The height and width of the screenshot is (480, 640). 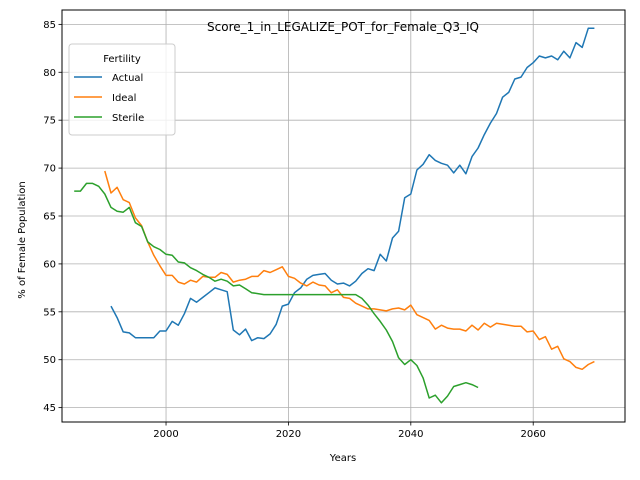 I want to click on chart-title: Score_1_in_LEGALIZE_POT_for_Female_Q3_IQ, so click(x=343, y=27).